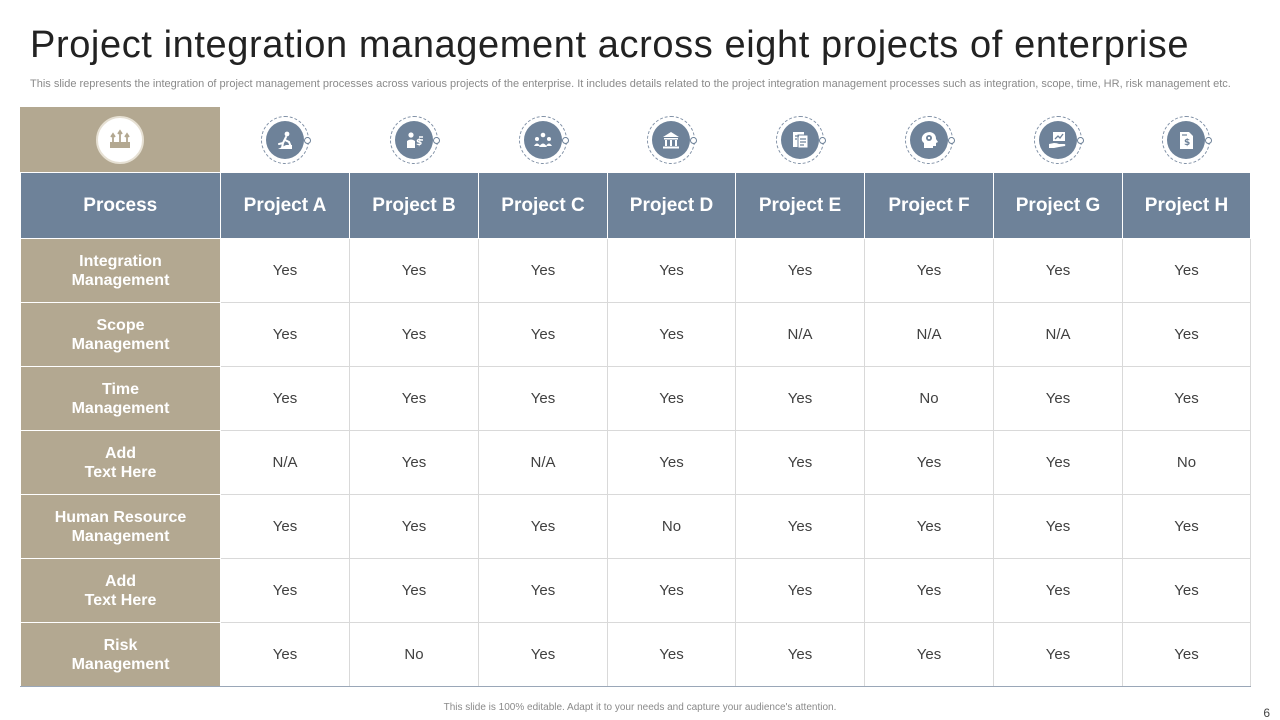 This screenshot has width=1280, height=720. I want to click on team-network-icon, so click(543, 139).